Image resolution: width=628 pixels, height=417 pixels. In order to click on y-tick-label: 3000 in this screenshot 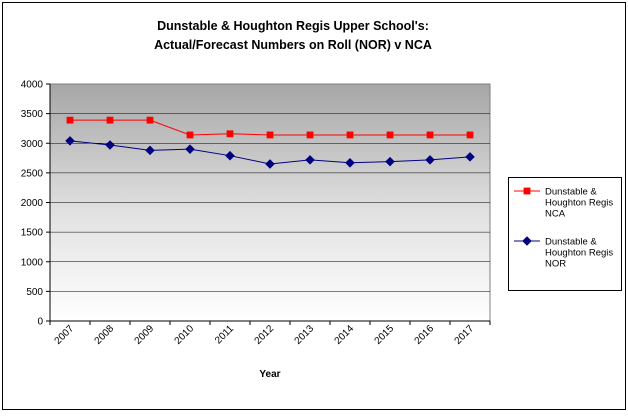, I will do `click(32, 144)`.